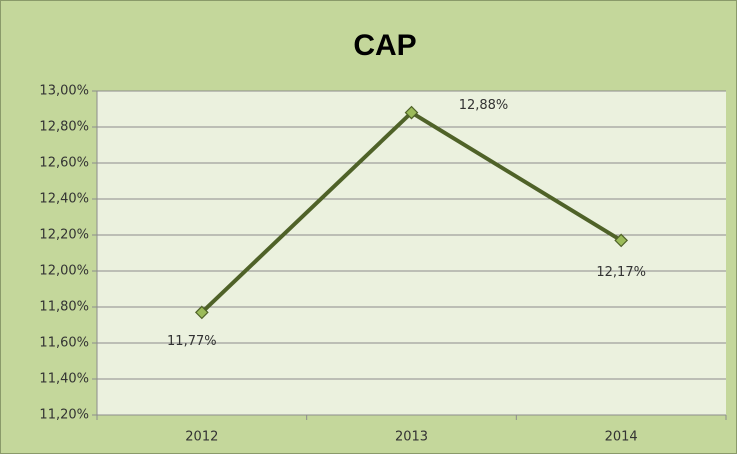  What do you see at coordinates (484, 105) in the screenshot?
I see `data-label: 12,88%` at bounding box center [484, 105].